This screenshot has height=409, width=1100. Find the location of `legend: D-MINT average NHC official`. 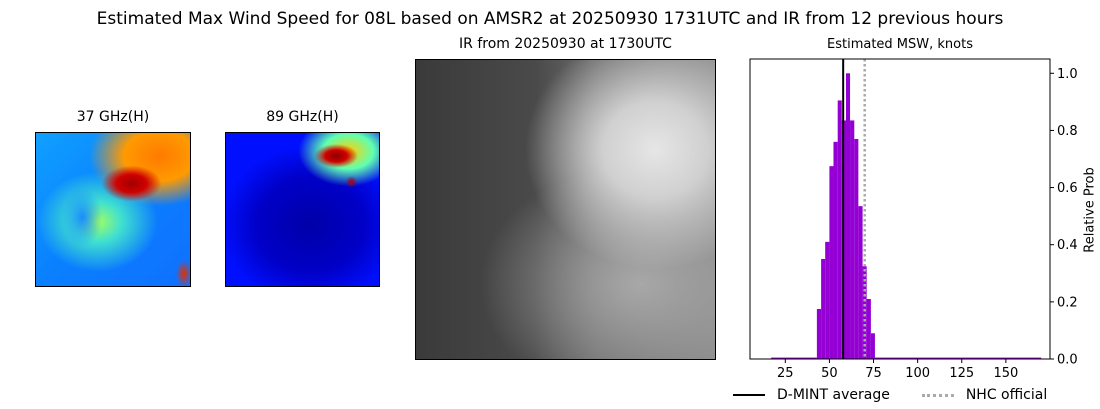

legend: D-MINT average NHC official is located at coordinates (890, 395).